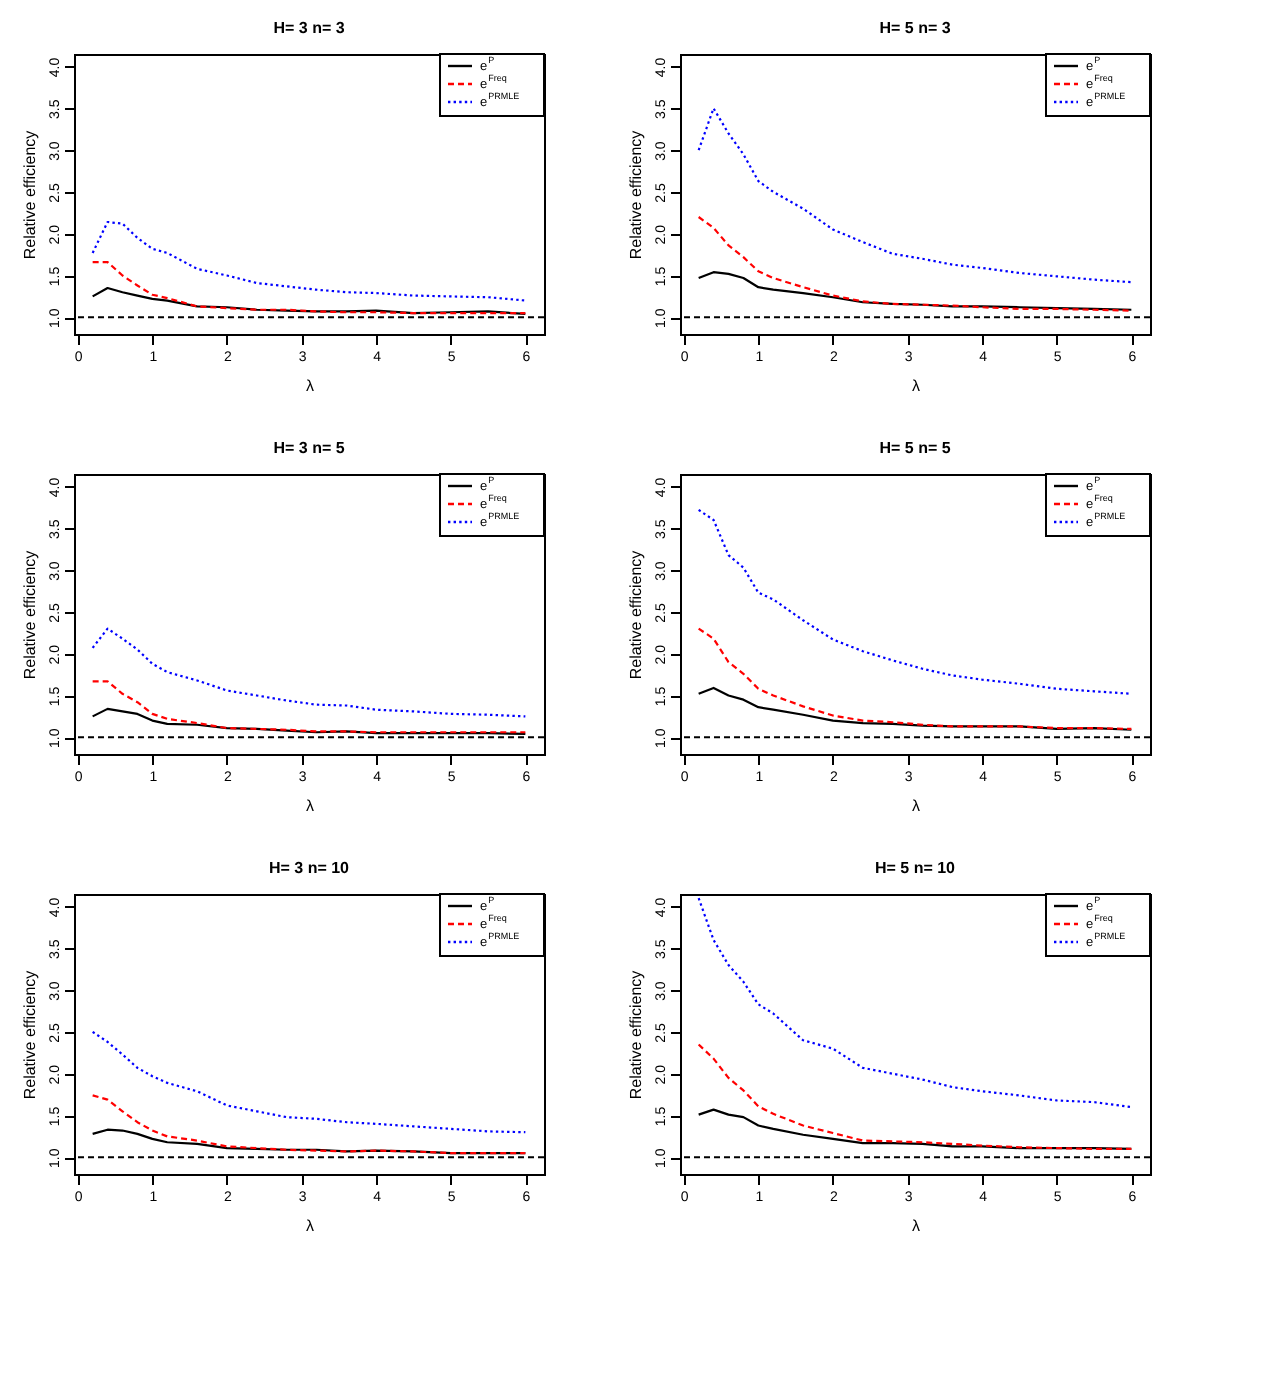  Describe the element at coordinates (309, 448) in the screenshot. I see `chart-title: H= 3 n= 5` at that location.